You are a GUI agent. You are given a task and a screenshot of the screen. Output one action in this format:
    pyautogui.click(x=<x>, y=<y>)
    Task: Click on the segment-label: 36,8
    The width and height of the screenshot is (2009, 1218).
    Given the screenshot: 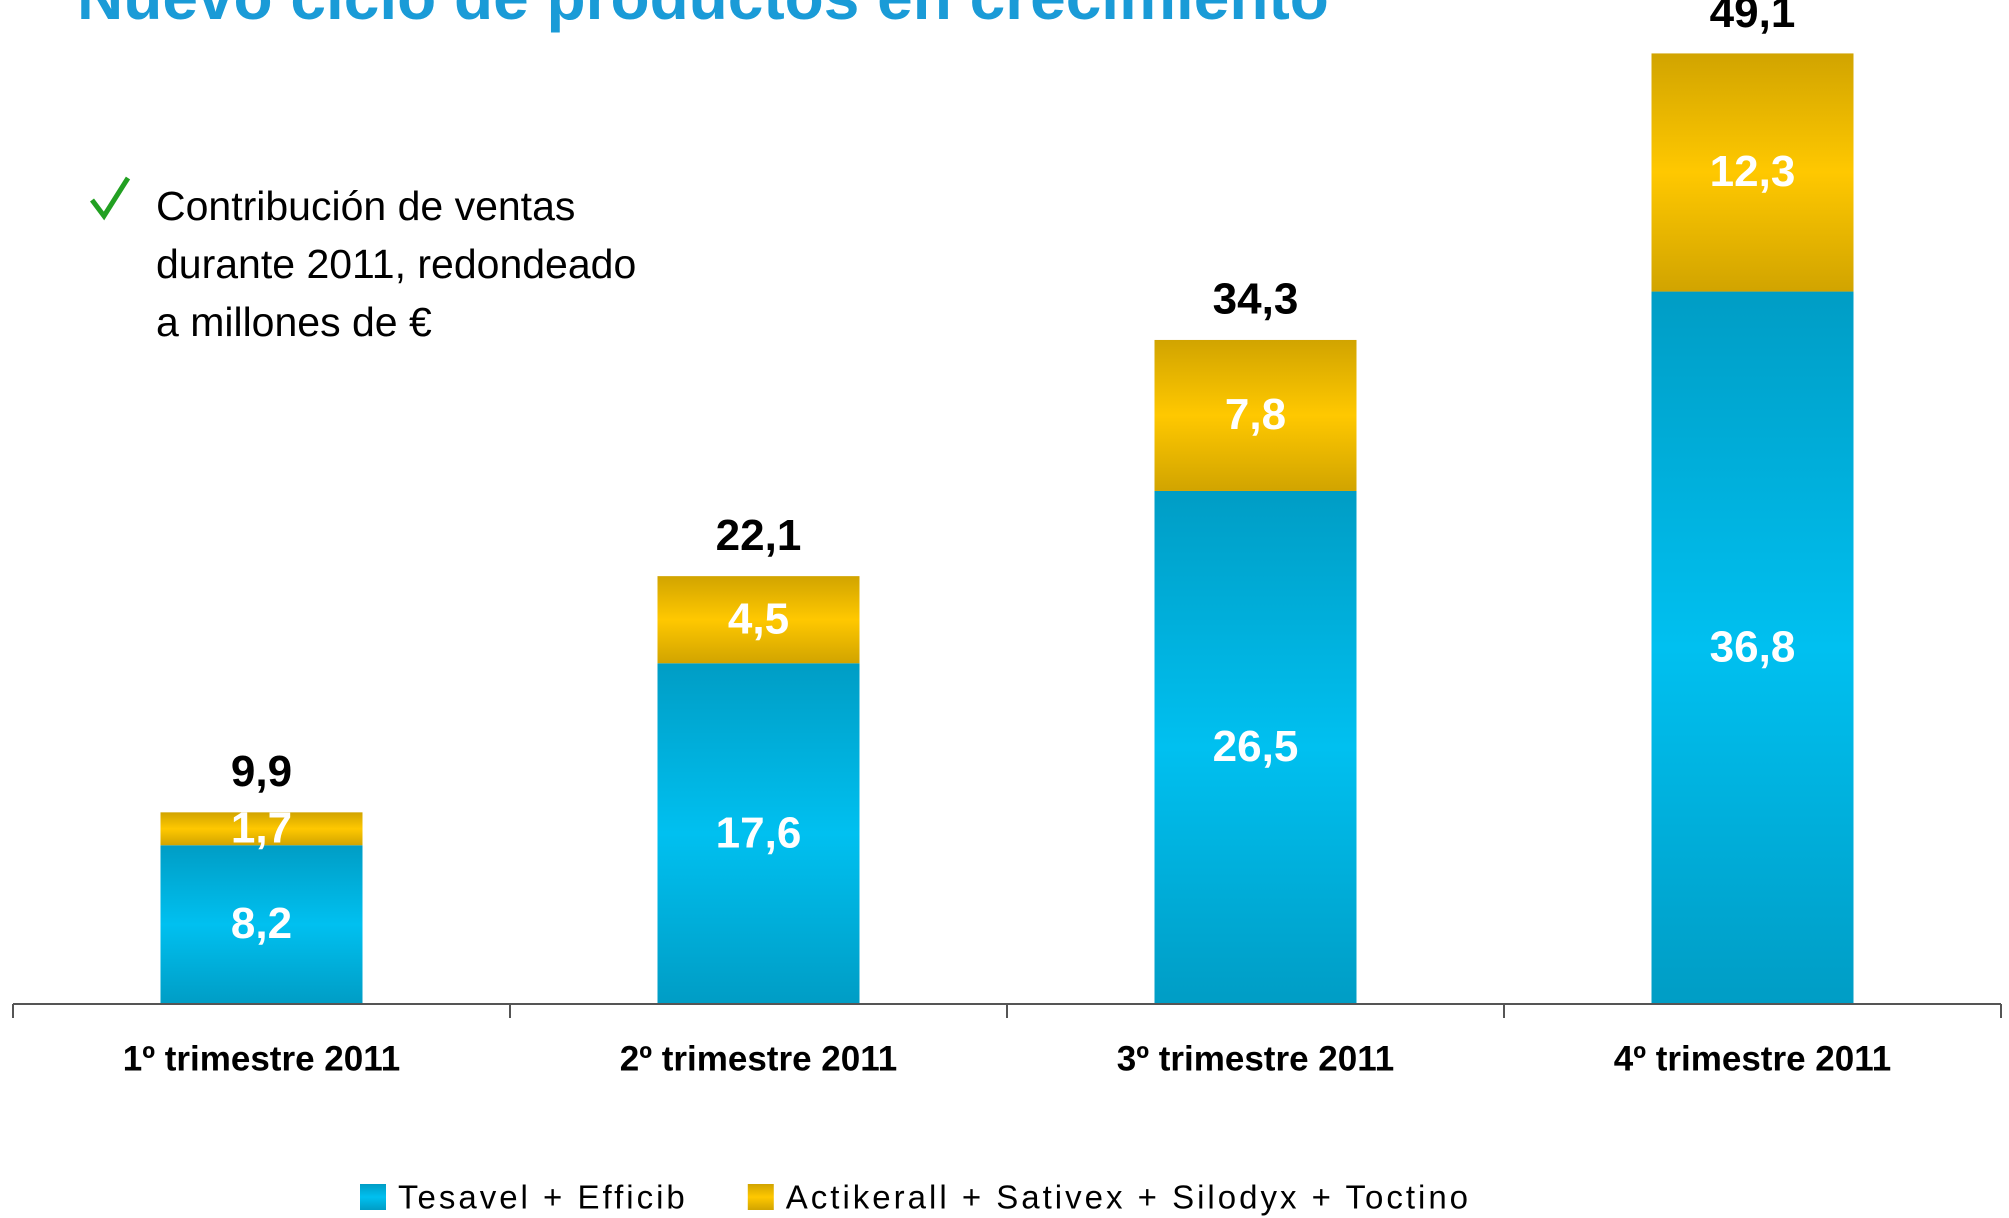 What is the action you would take?
    pyautogui.click(x=1753, y=646)
    